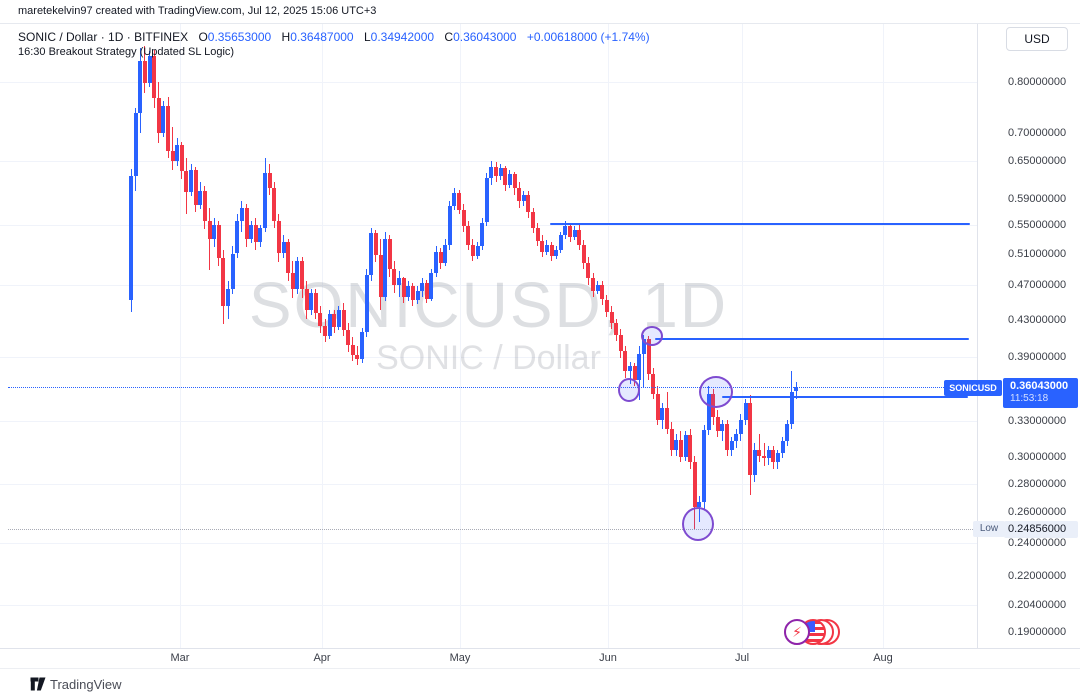 This screenshot has height=700, width=1080. I want to click on ohlc-high: H0.36487000, so click(317, 37).